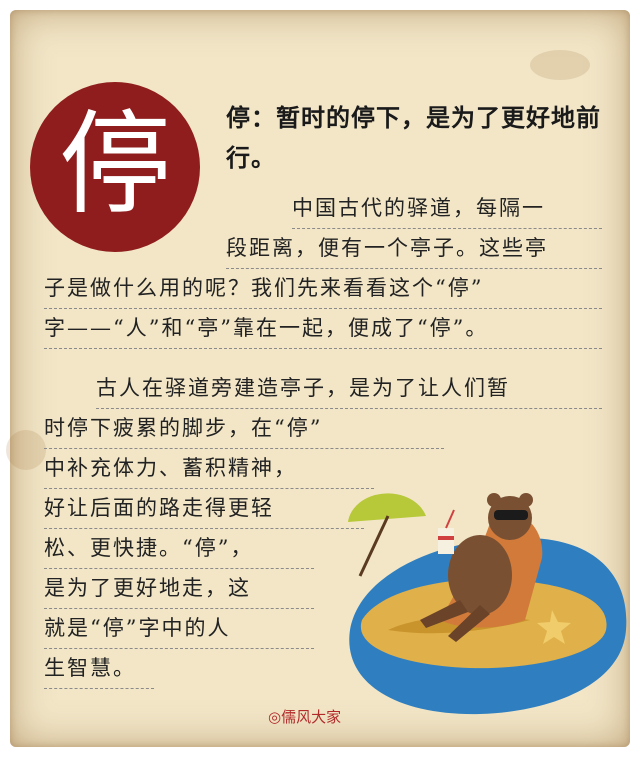 This screenshot has height=757, width=640. I want to click on paragraph-line: 中补充体力、蓄积精神，, so click(209, 468).